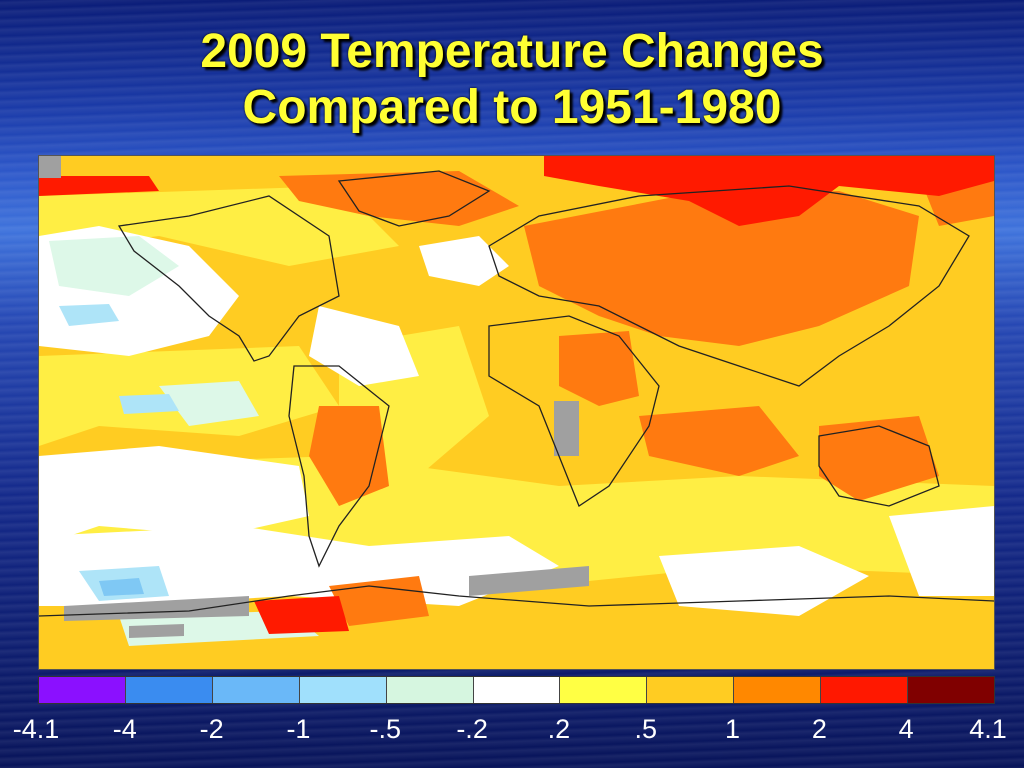  Describe the element at coordinates (721, 268) in the screenshot. I see `orange-siberia` at that location.